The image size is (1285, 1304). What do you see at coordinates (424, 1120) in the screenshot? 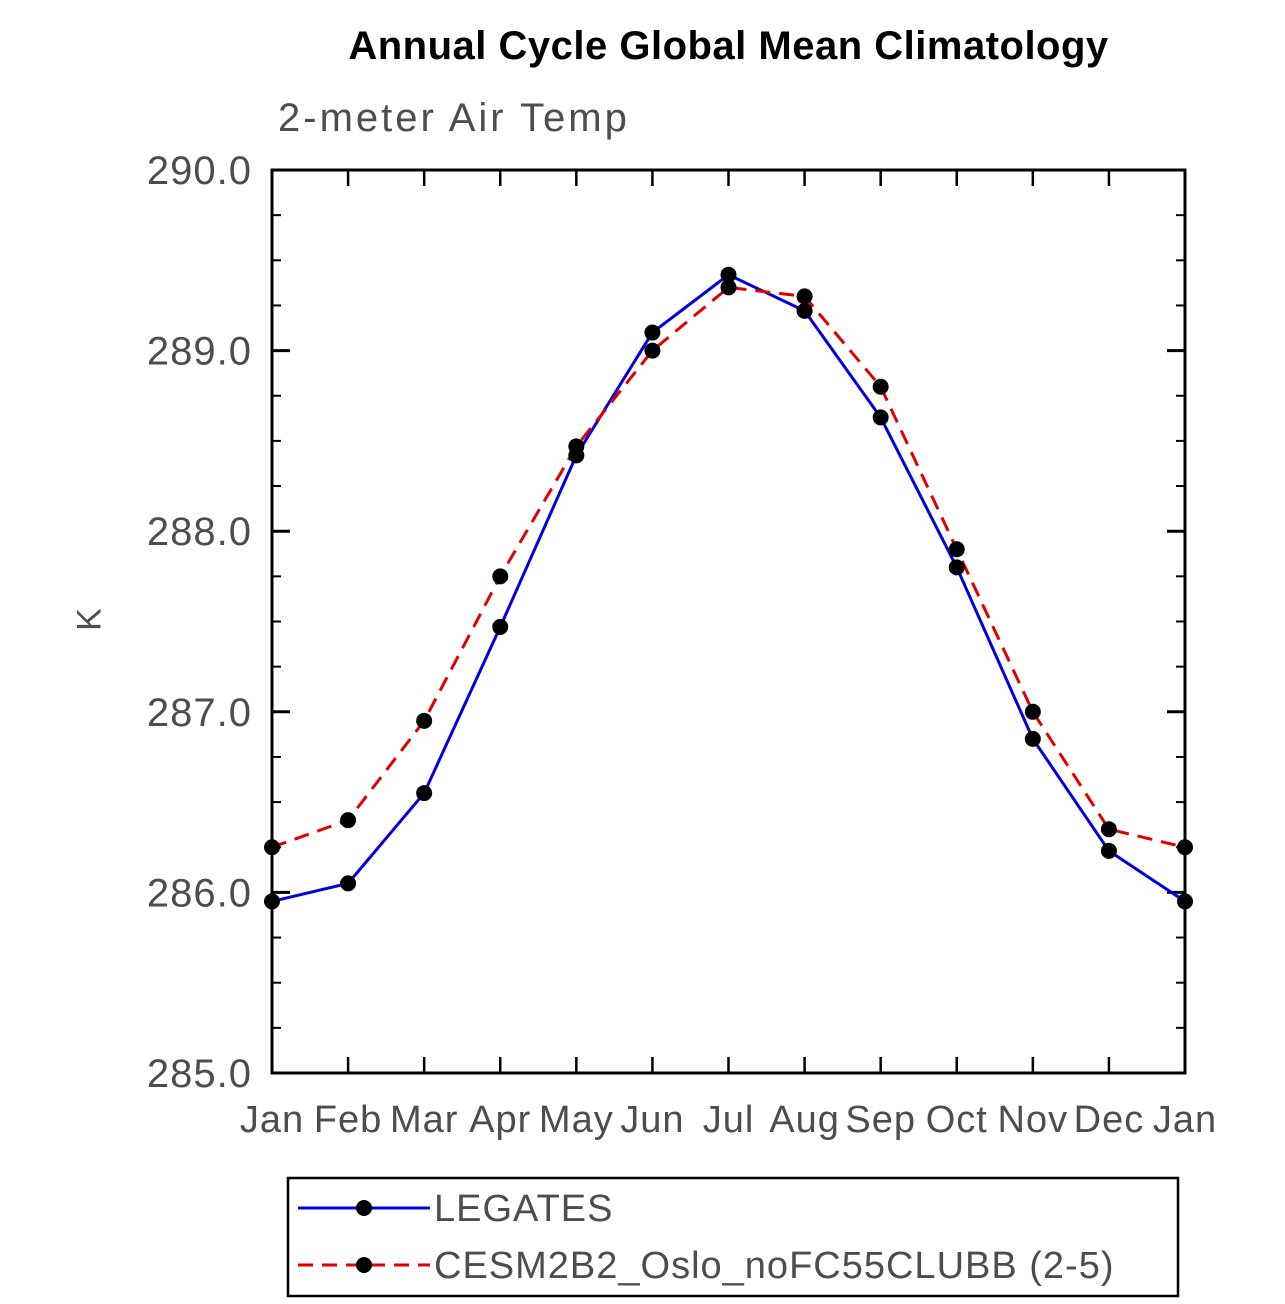
I see `x-tick-label: Mar` at bounding box center [424, 1120].